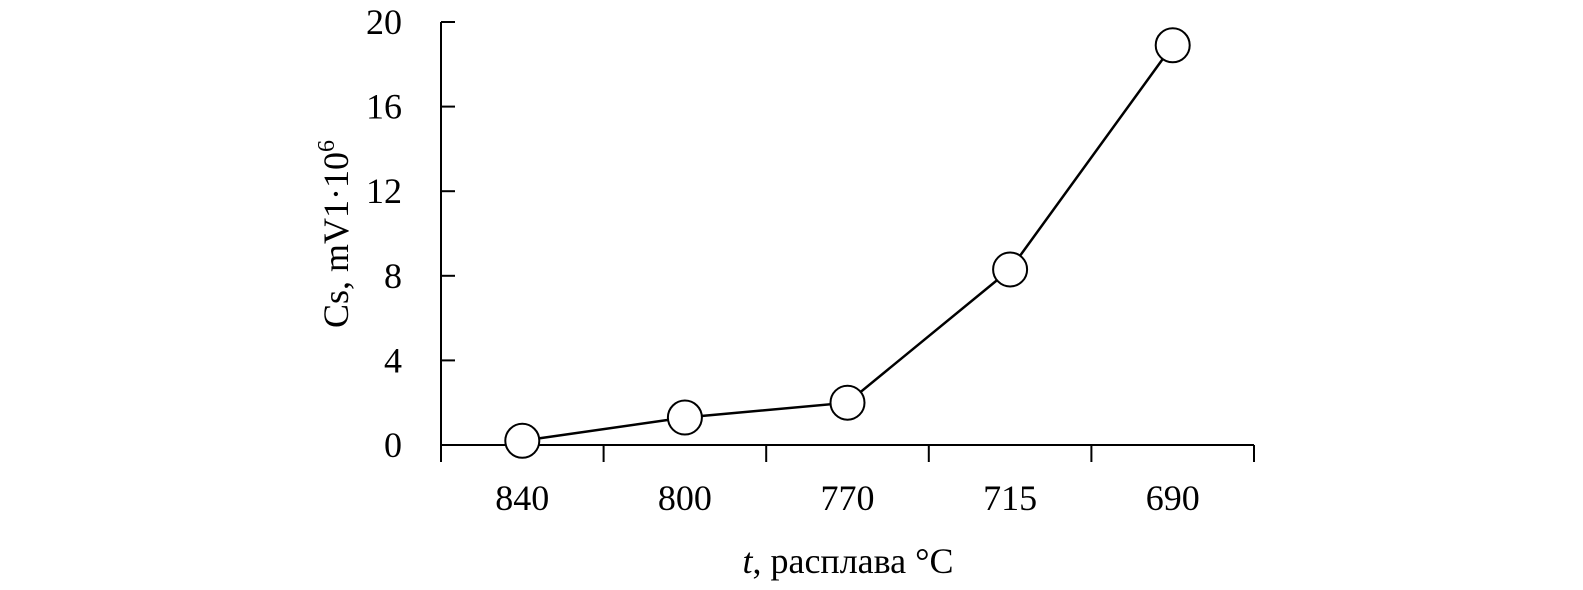  Describe the element at coordinates (522, 498) in the screenshot. I see `x-tick-label: 840` at that location.